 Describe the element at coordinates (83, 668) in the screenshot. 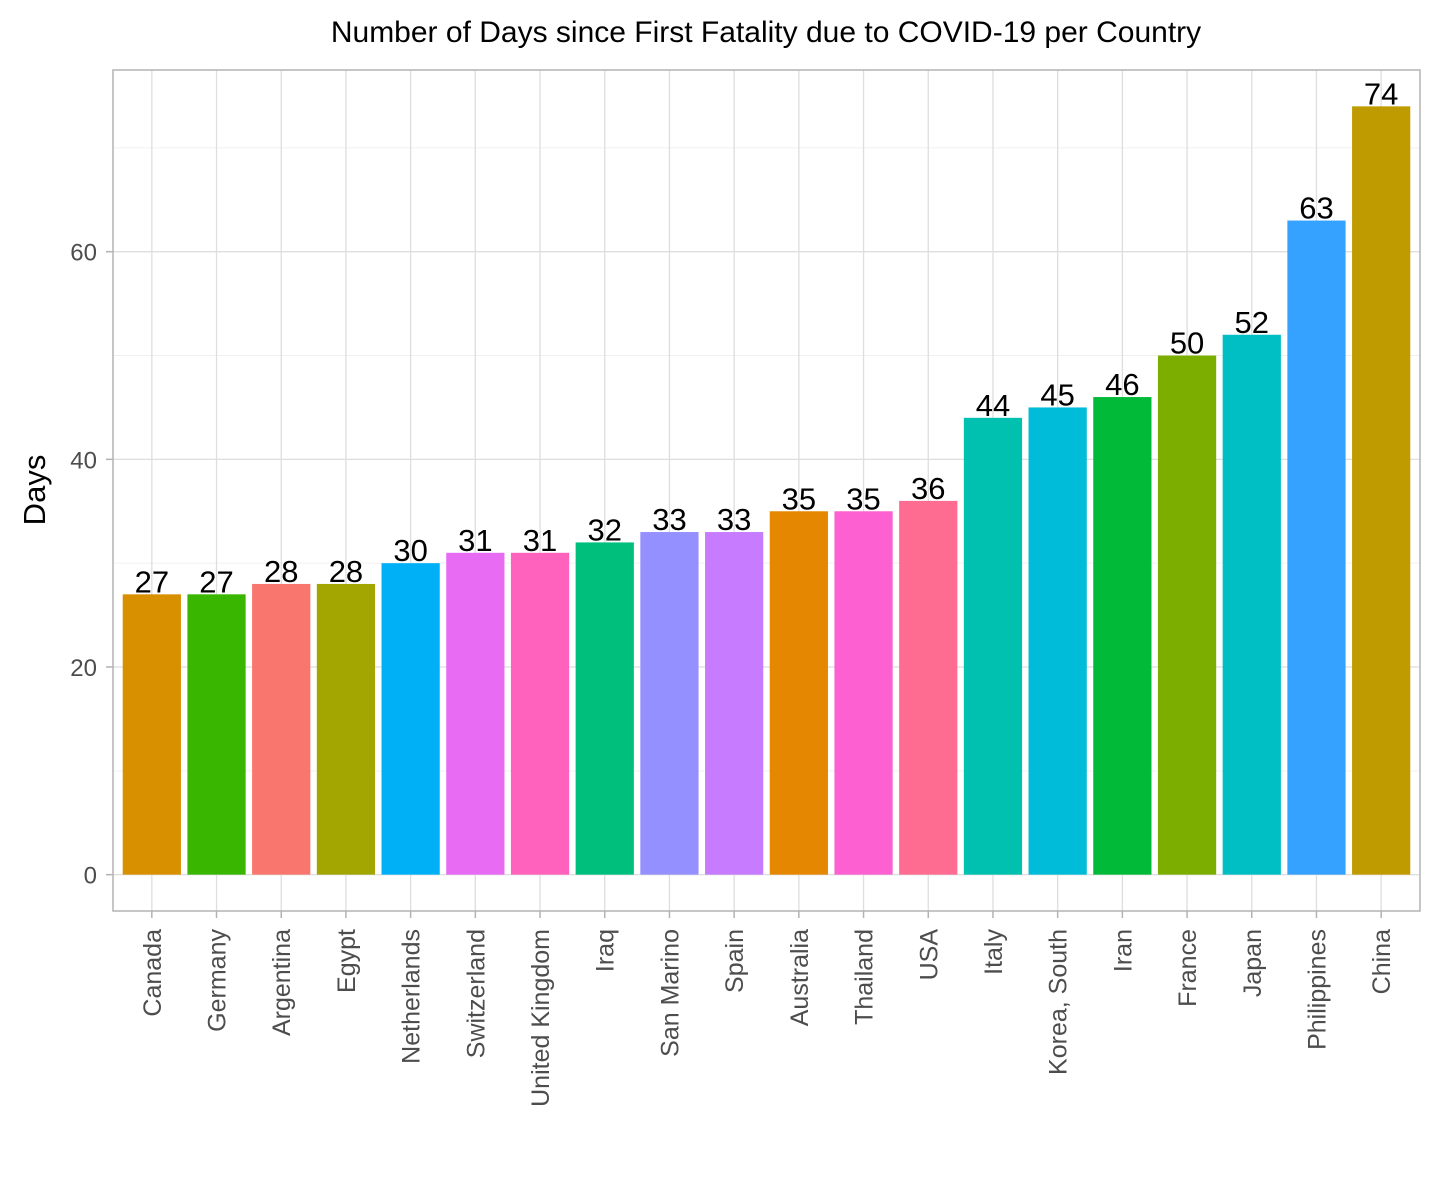

I see `y-tick-label: 20` at that location.